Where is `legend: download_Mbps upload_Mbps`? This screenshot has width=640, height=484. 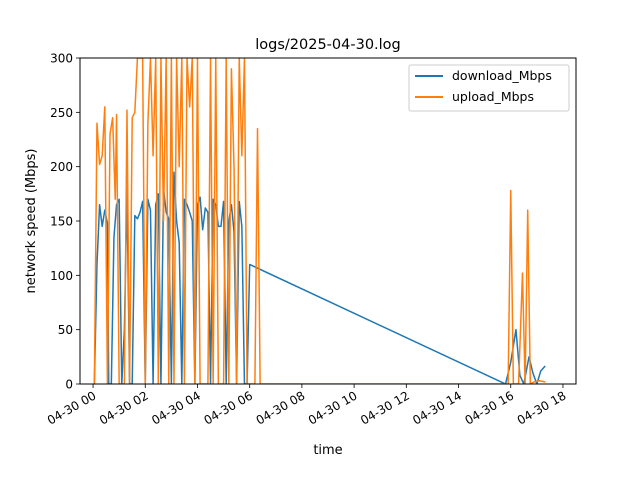
legend: download_Mbps upload_Mbps is located at coordinates (489, 88).